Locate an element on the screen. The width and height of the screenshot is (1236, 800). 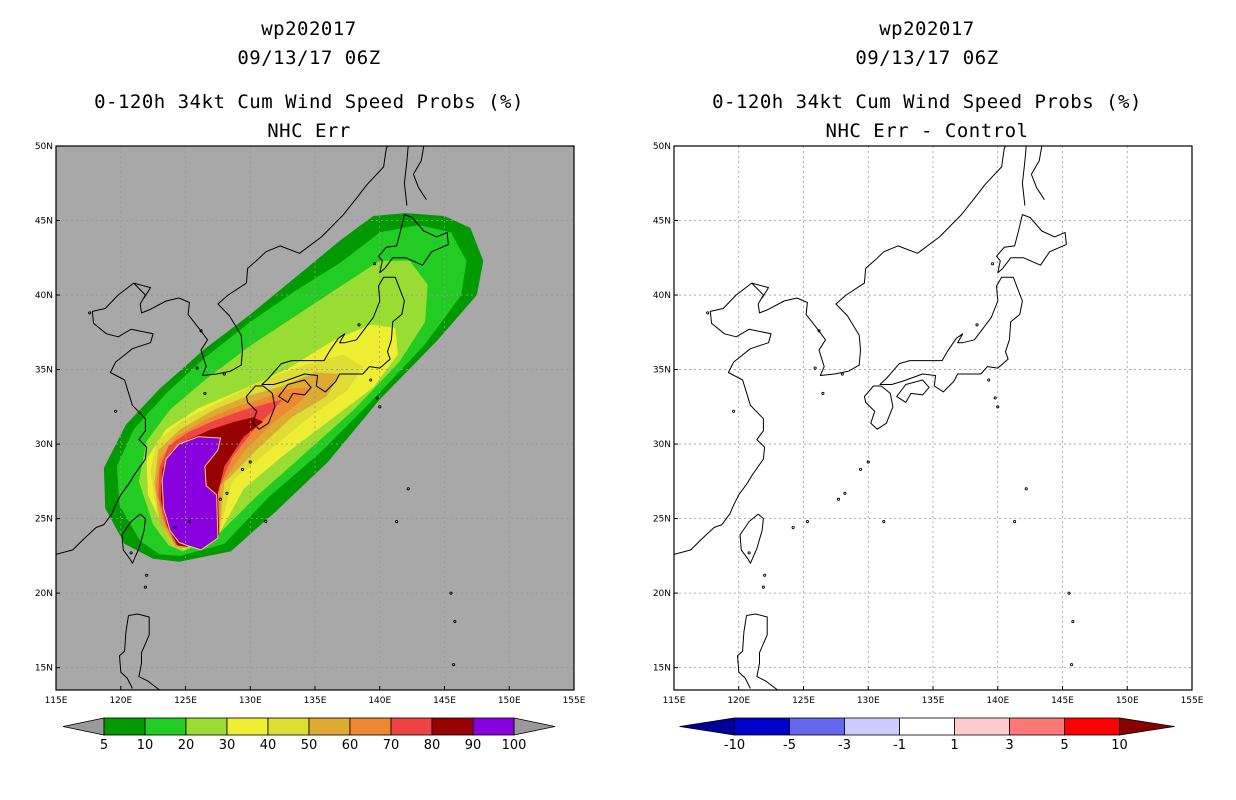
colorbar-label: -3 is located at coordinates (844, 745).